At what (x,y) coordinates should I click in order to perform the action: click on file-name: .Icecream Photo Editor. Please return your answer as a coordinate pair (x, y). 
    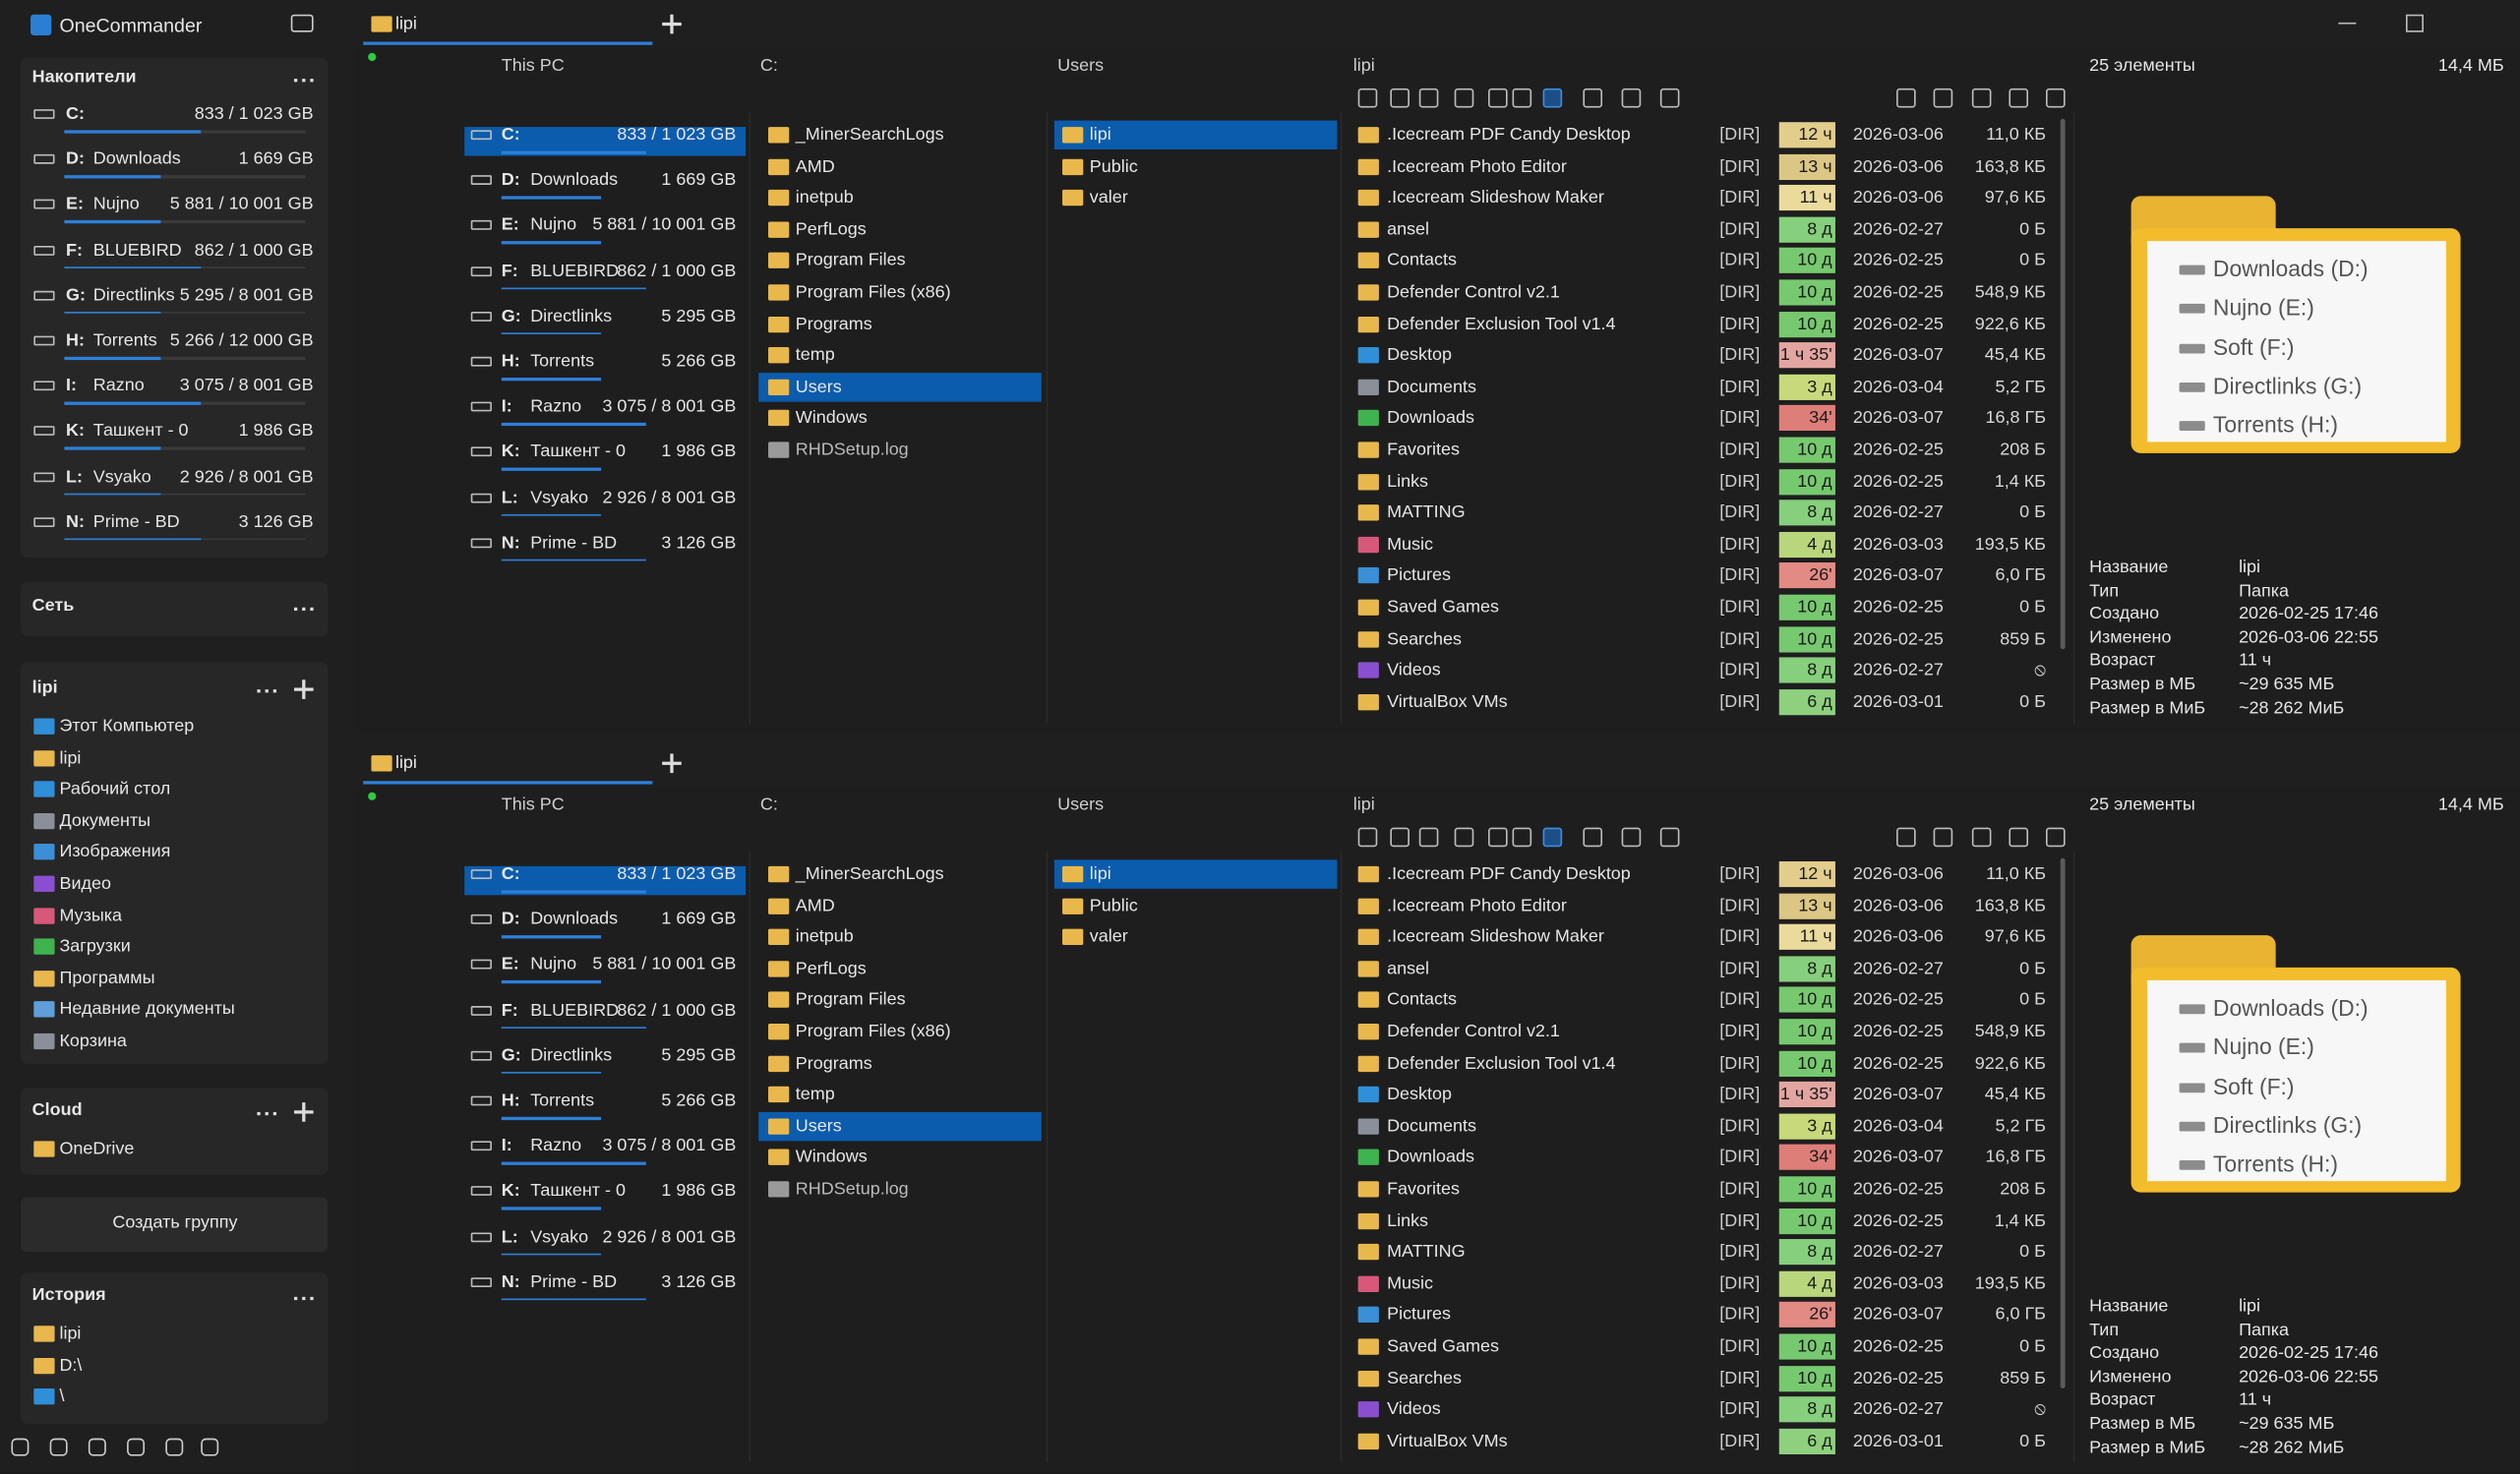
    Looking at the image, I should click on (1477, 905).